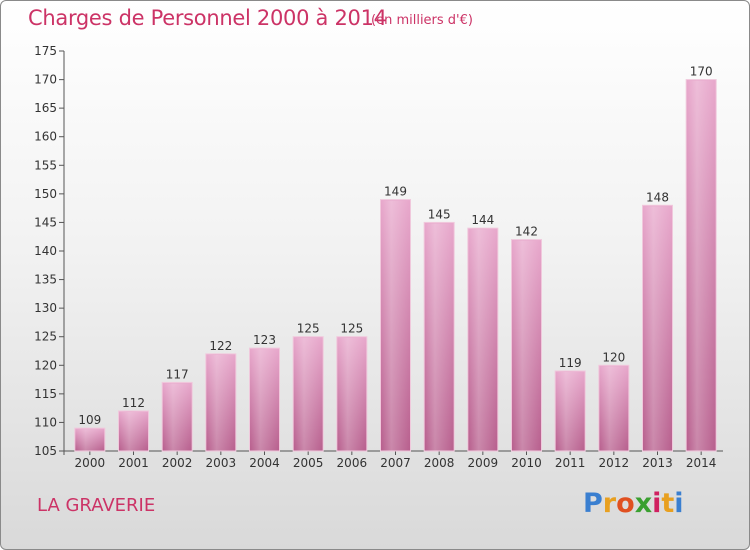 The image size is (750, 550). I want to click on x-tick-label: 2010, so click(526, 463).